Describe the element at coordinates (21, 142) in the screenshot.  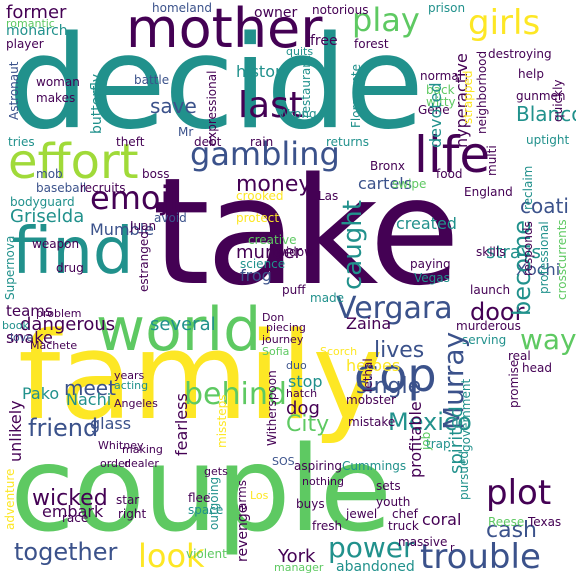
I see `word-tries: tries` at that location.